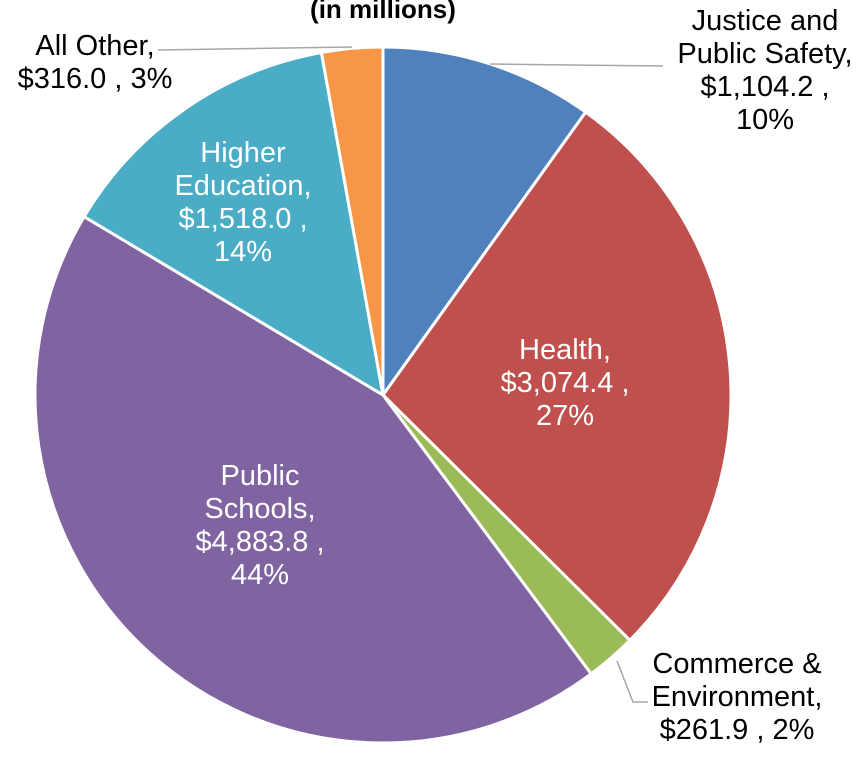 Image resolution: width=866 pixels, height=777 pixels. Describe the element at coordinates (765, 87) in the screenshot. I see `label-value: $1,104.2 ,` at that location.